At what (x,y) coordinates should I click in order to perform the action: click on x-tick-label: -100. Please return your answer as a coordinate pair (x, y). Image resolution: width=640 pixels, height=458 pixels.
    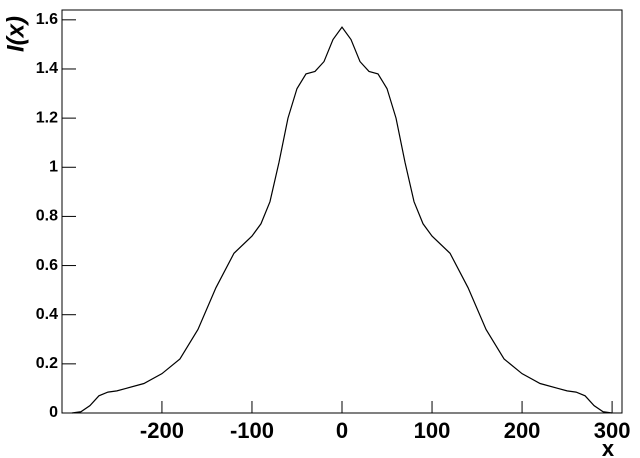
    Looking at the image, I should click on (252, 430).